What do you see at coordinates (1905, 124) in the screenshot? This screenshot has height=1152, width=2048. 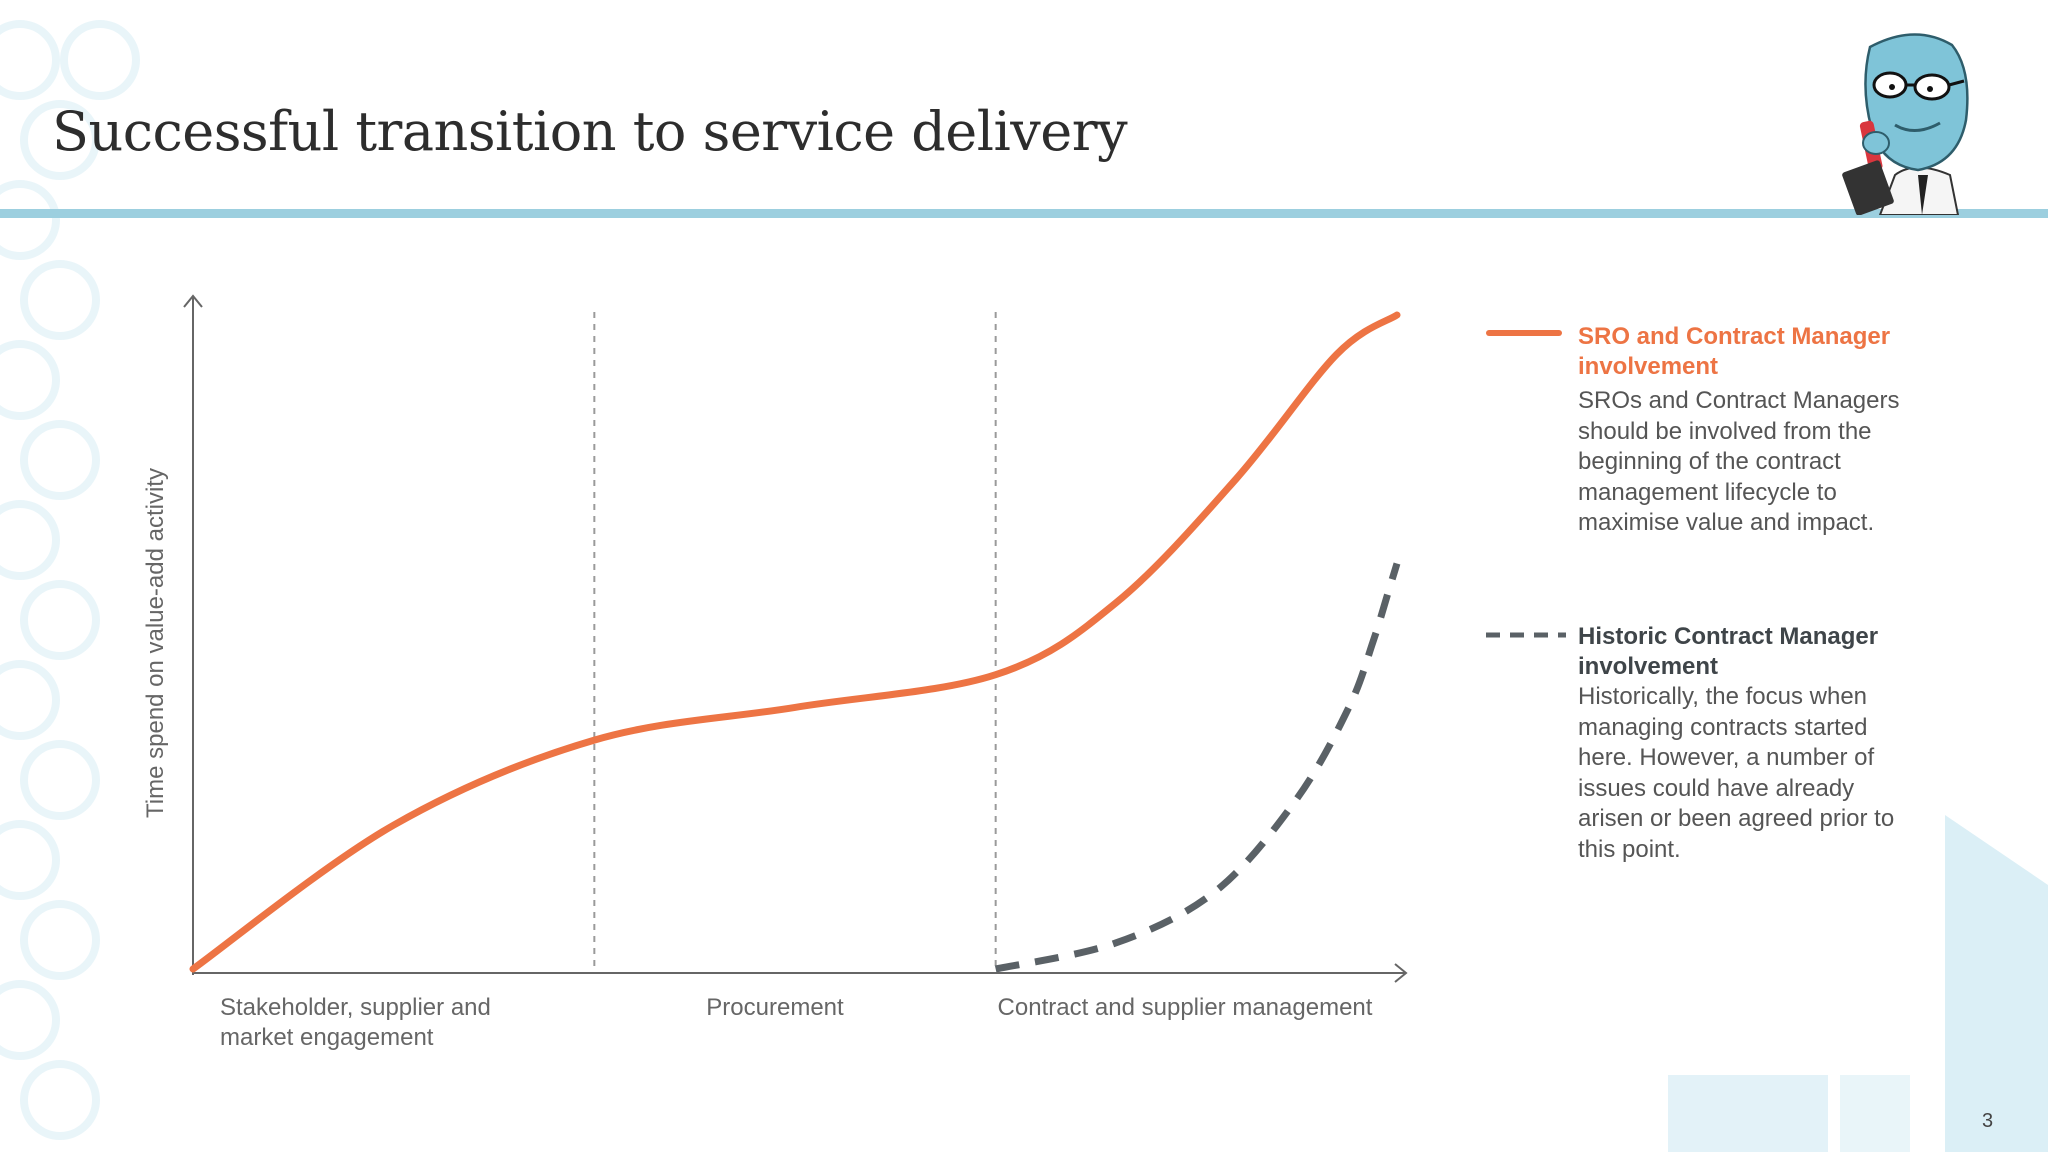 I see `cartoon-character-icon` at bounding box center [1905, 124].